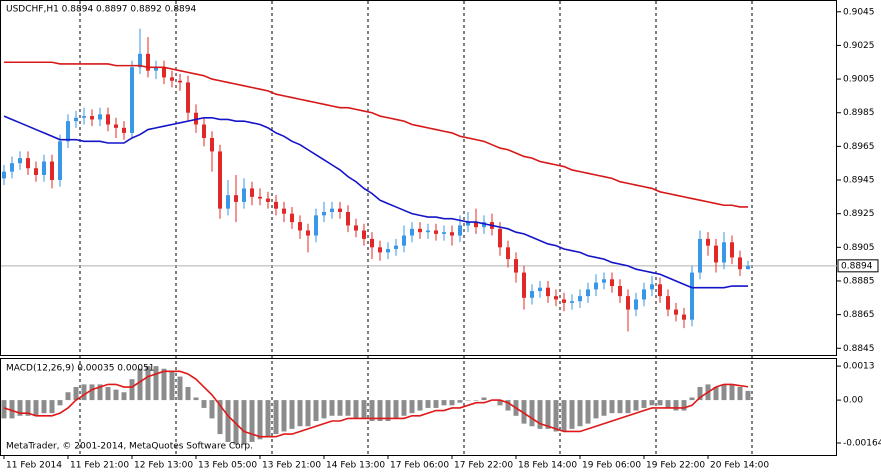 This screenshot has height=472, width=881. Describe the element at coordinates (675, 466) in the screenshot. I see `x-tick-label: 19 Feb 22:00` at that location.